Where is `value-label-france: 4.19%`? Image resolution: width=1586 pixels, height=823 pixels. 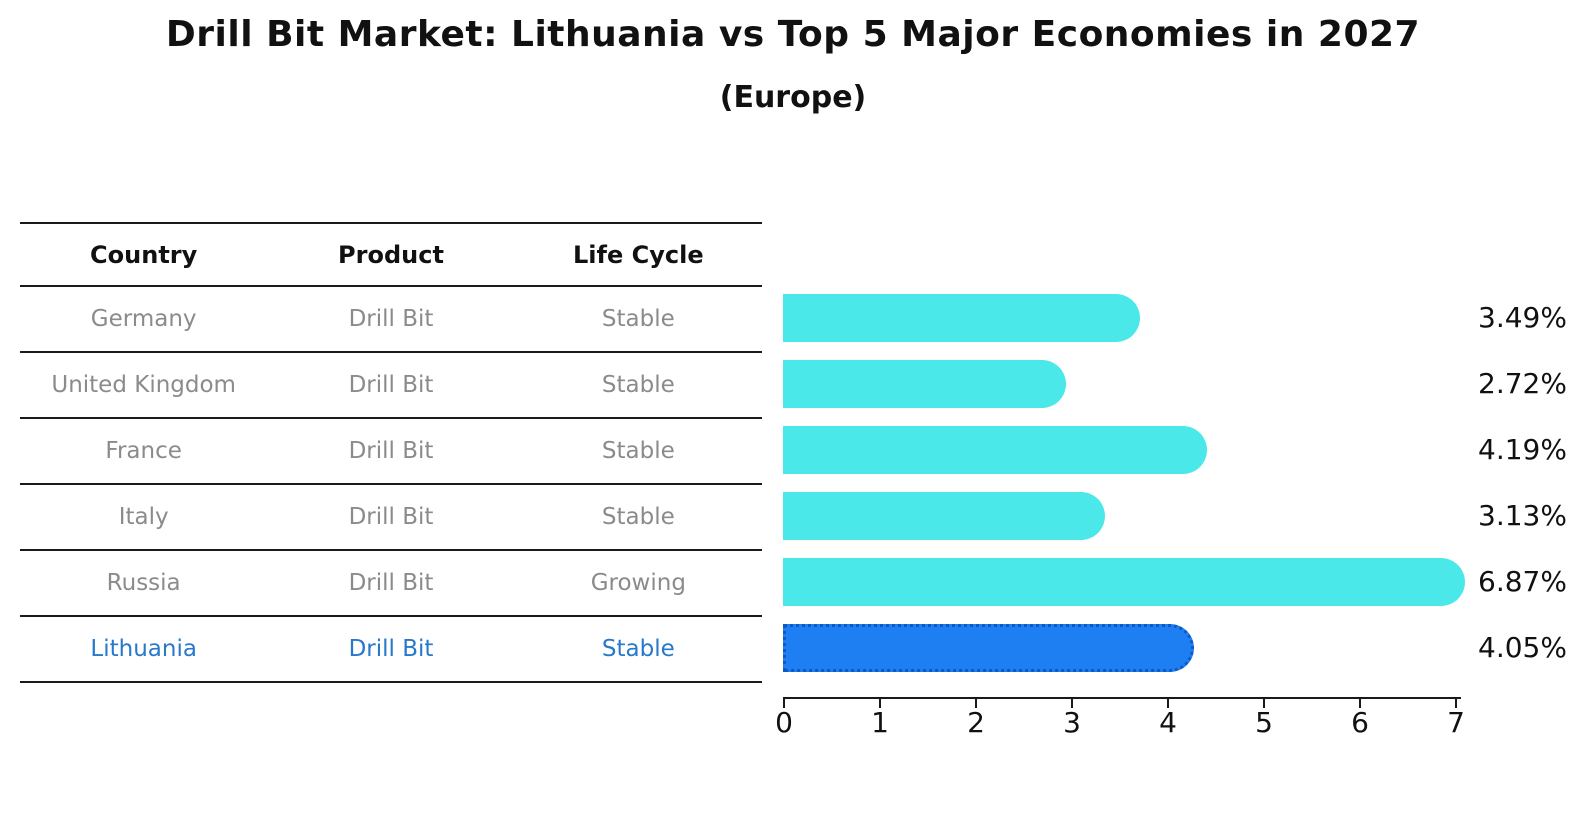 value-label-france: 4.19% is located at coordinates (1522, 449).